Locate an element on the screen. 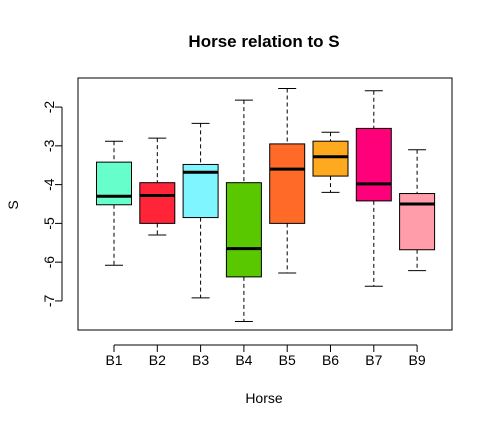 Image resolution: width=492 pixels, height=428 pixels. box-B2 is located at coordinates (157, 203).